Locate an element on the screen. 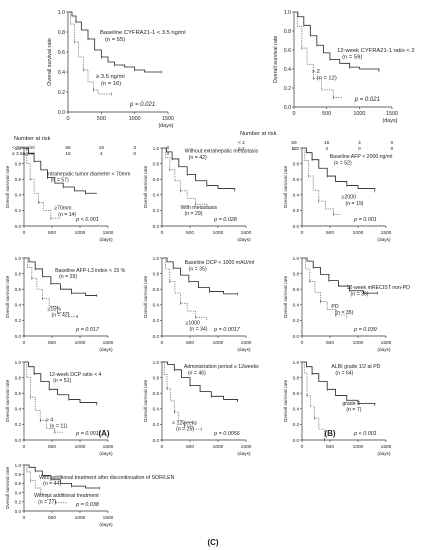 This screenshot has width=426, height=550. series-n: (n = 29) is located at coordinates (68, 277).